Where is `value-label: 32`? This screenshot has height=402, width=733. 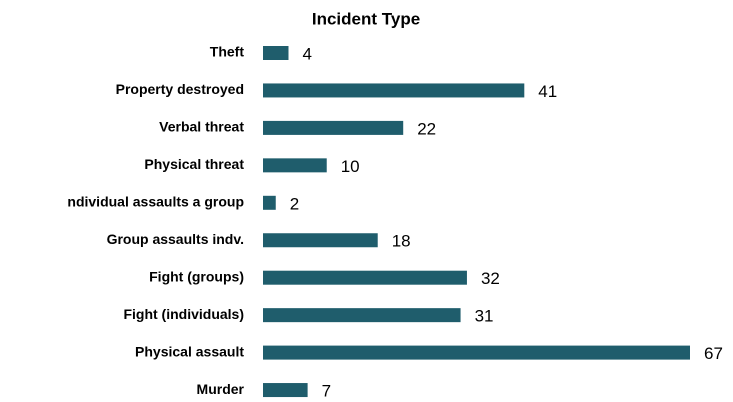
value-label: 32 is located at coordinates (490, 278).